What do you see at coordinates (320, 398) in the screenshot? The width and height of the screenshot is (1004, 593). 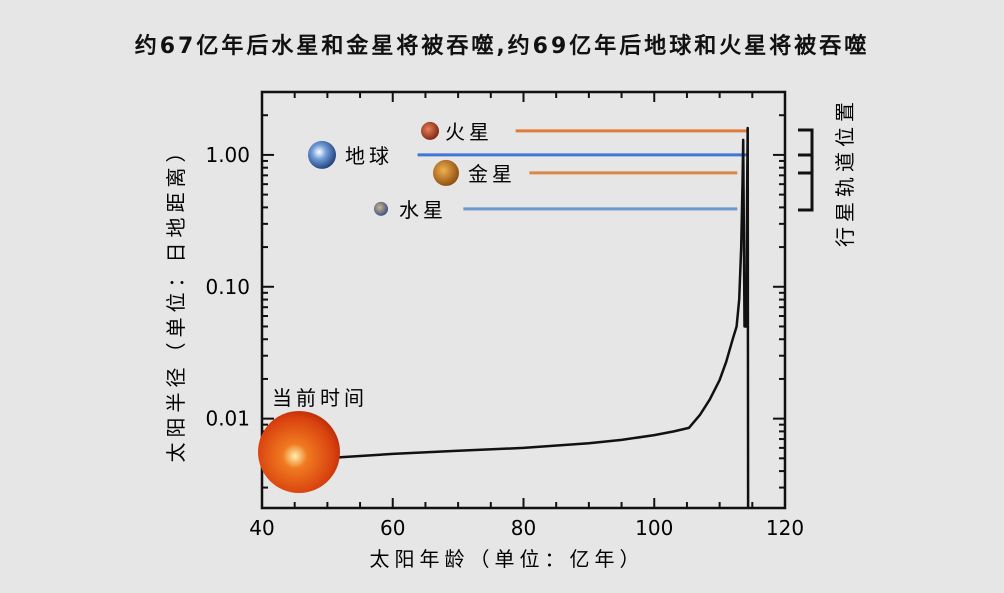 I see `annotation-current-time: 当前时间` at bounding box center [320, 398].